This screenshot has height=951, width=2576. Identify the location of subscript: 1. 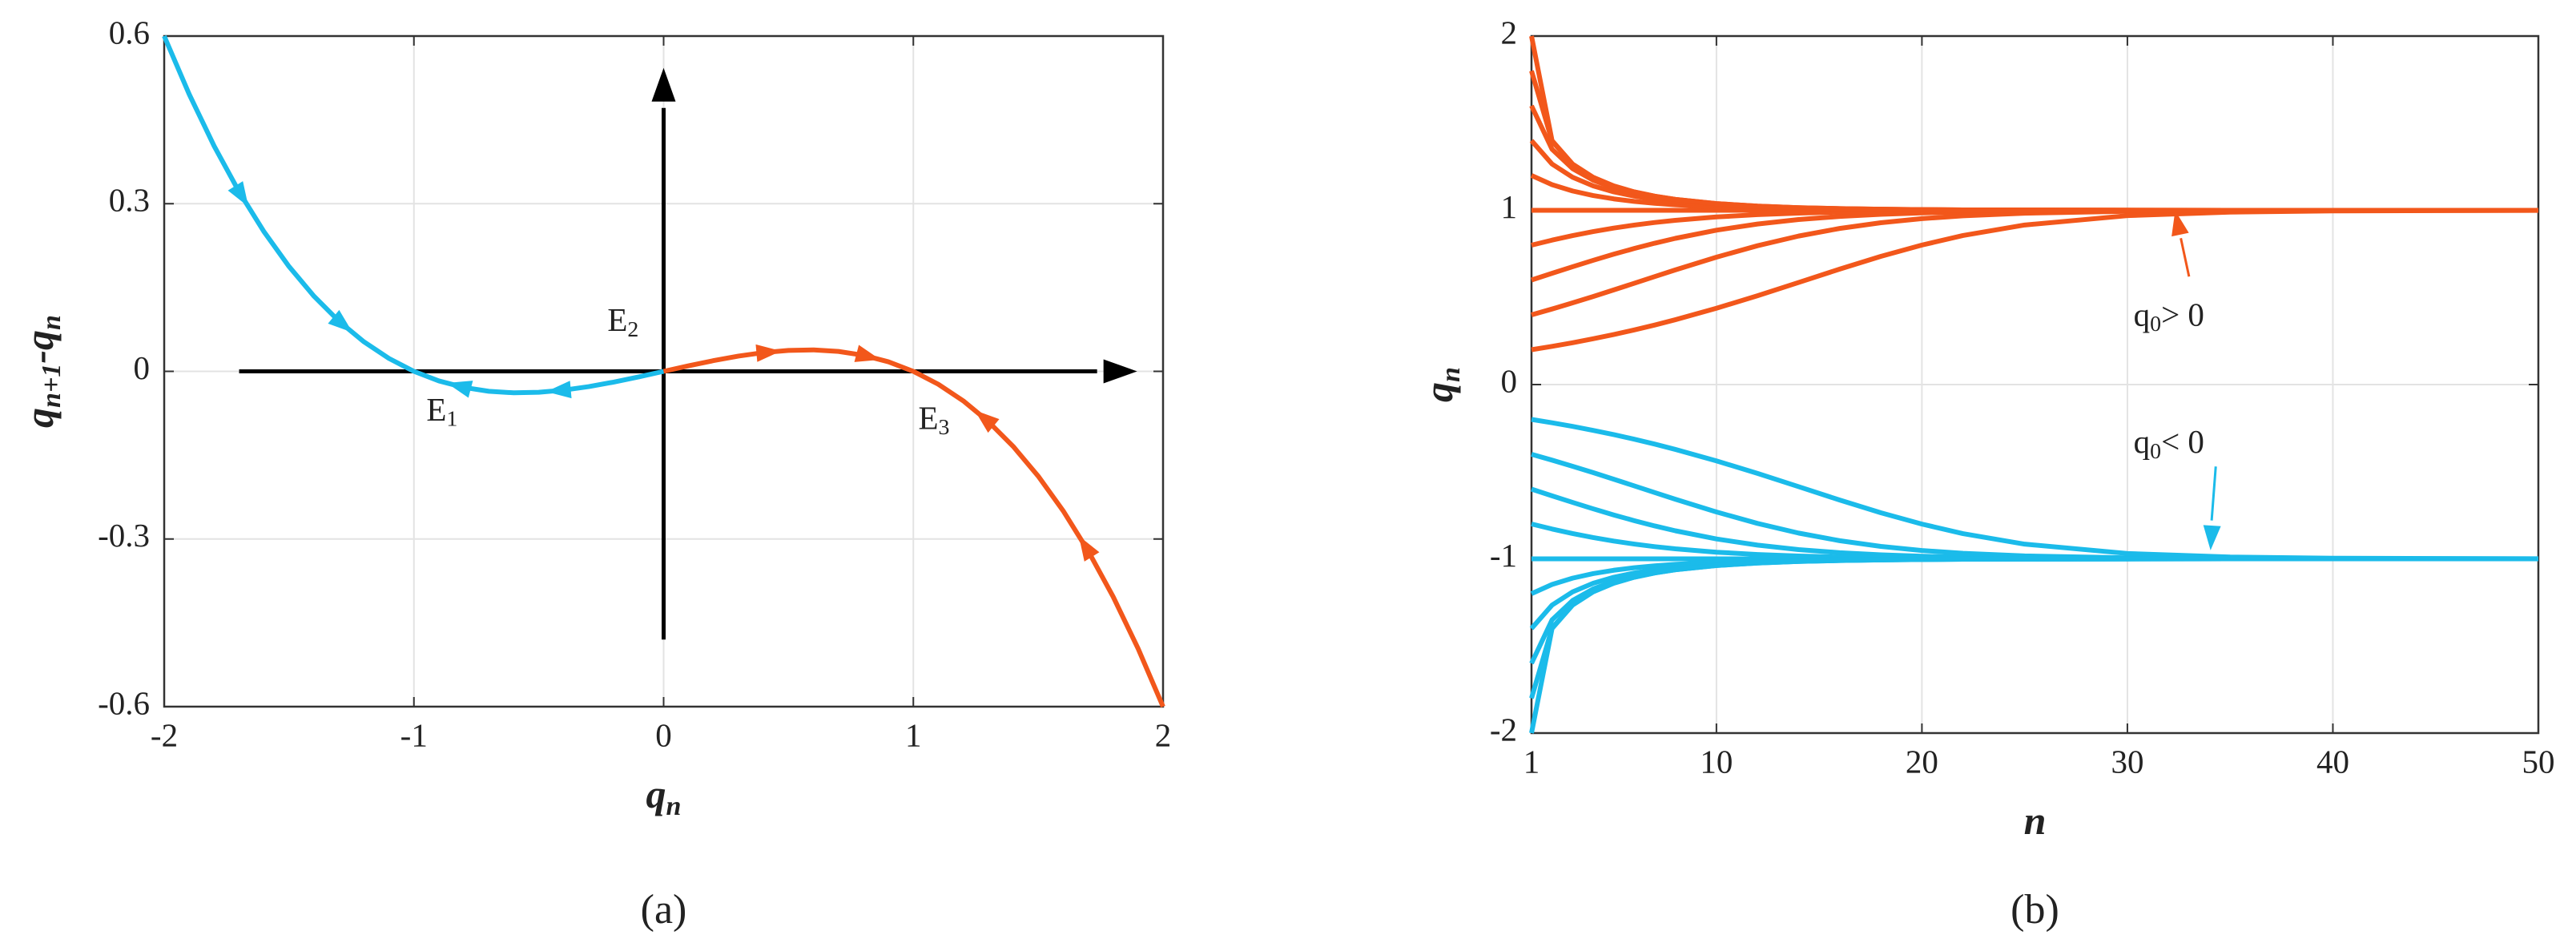
(451, 420).